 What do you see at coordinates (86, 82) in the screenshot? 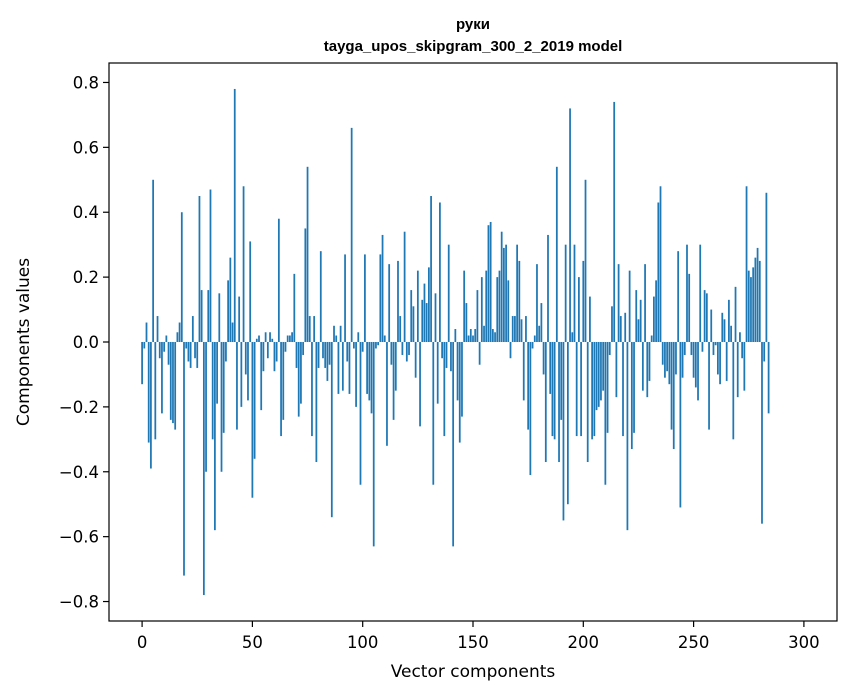
I see `y-tick-label: 0.8` at bounding box center [86, 82].